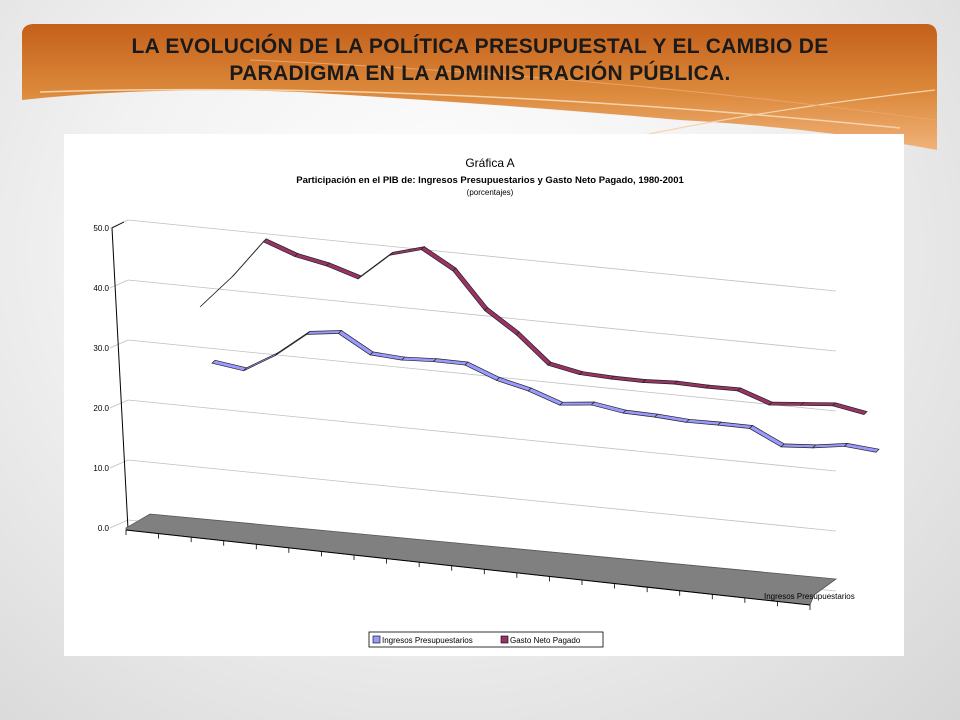 Image resolution: width=960 pixels, height=720 pixels. I want to click on floor-slab, so click(481, 559).